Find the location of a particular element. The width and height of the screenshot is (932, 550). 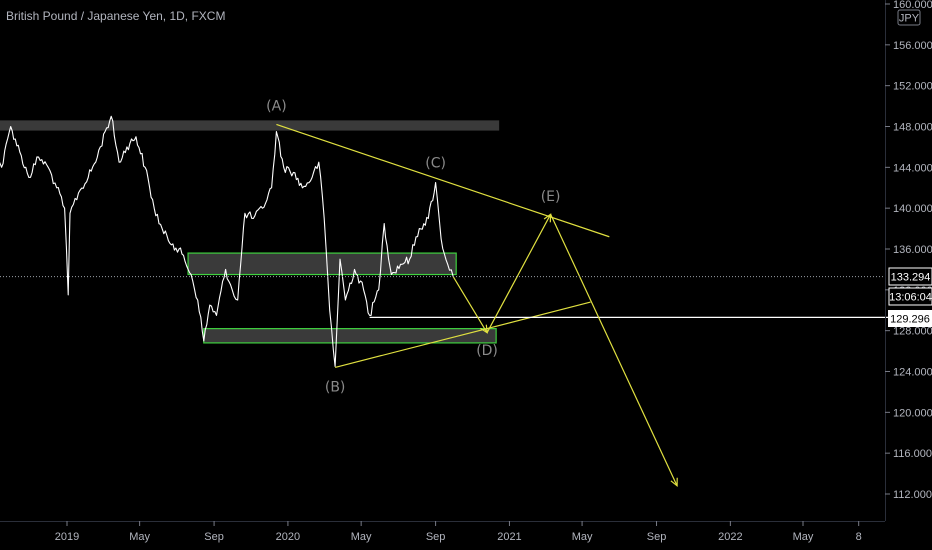

currency-button: JPY is located at coordinates (909, 17).